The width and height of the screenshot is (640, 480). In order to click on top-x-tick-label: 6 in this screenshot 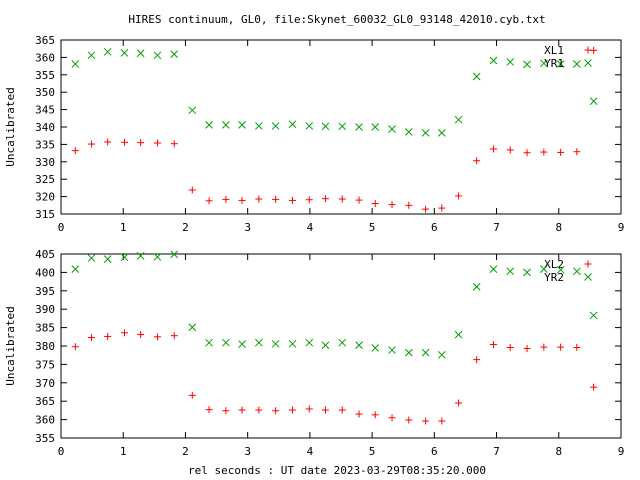, I will do `click(434, 227)`.